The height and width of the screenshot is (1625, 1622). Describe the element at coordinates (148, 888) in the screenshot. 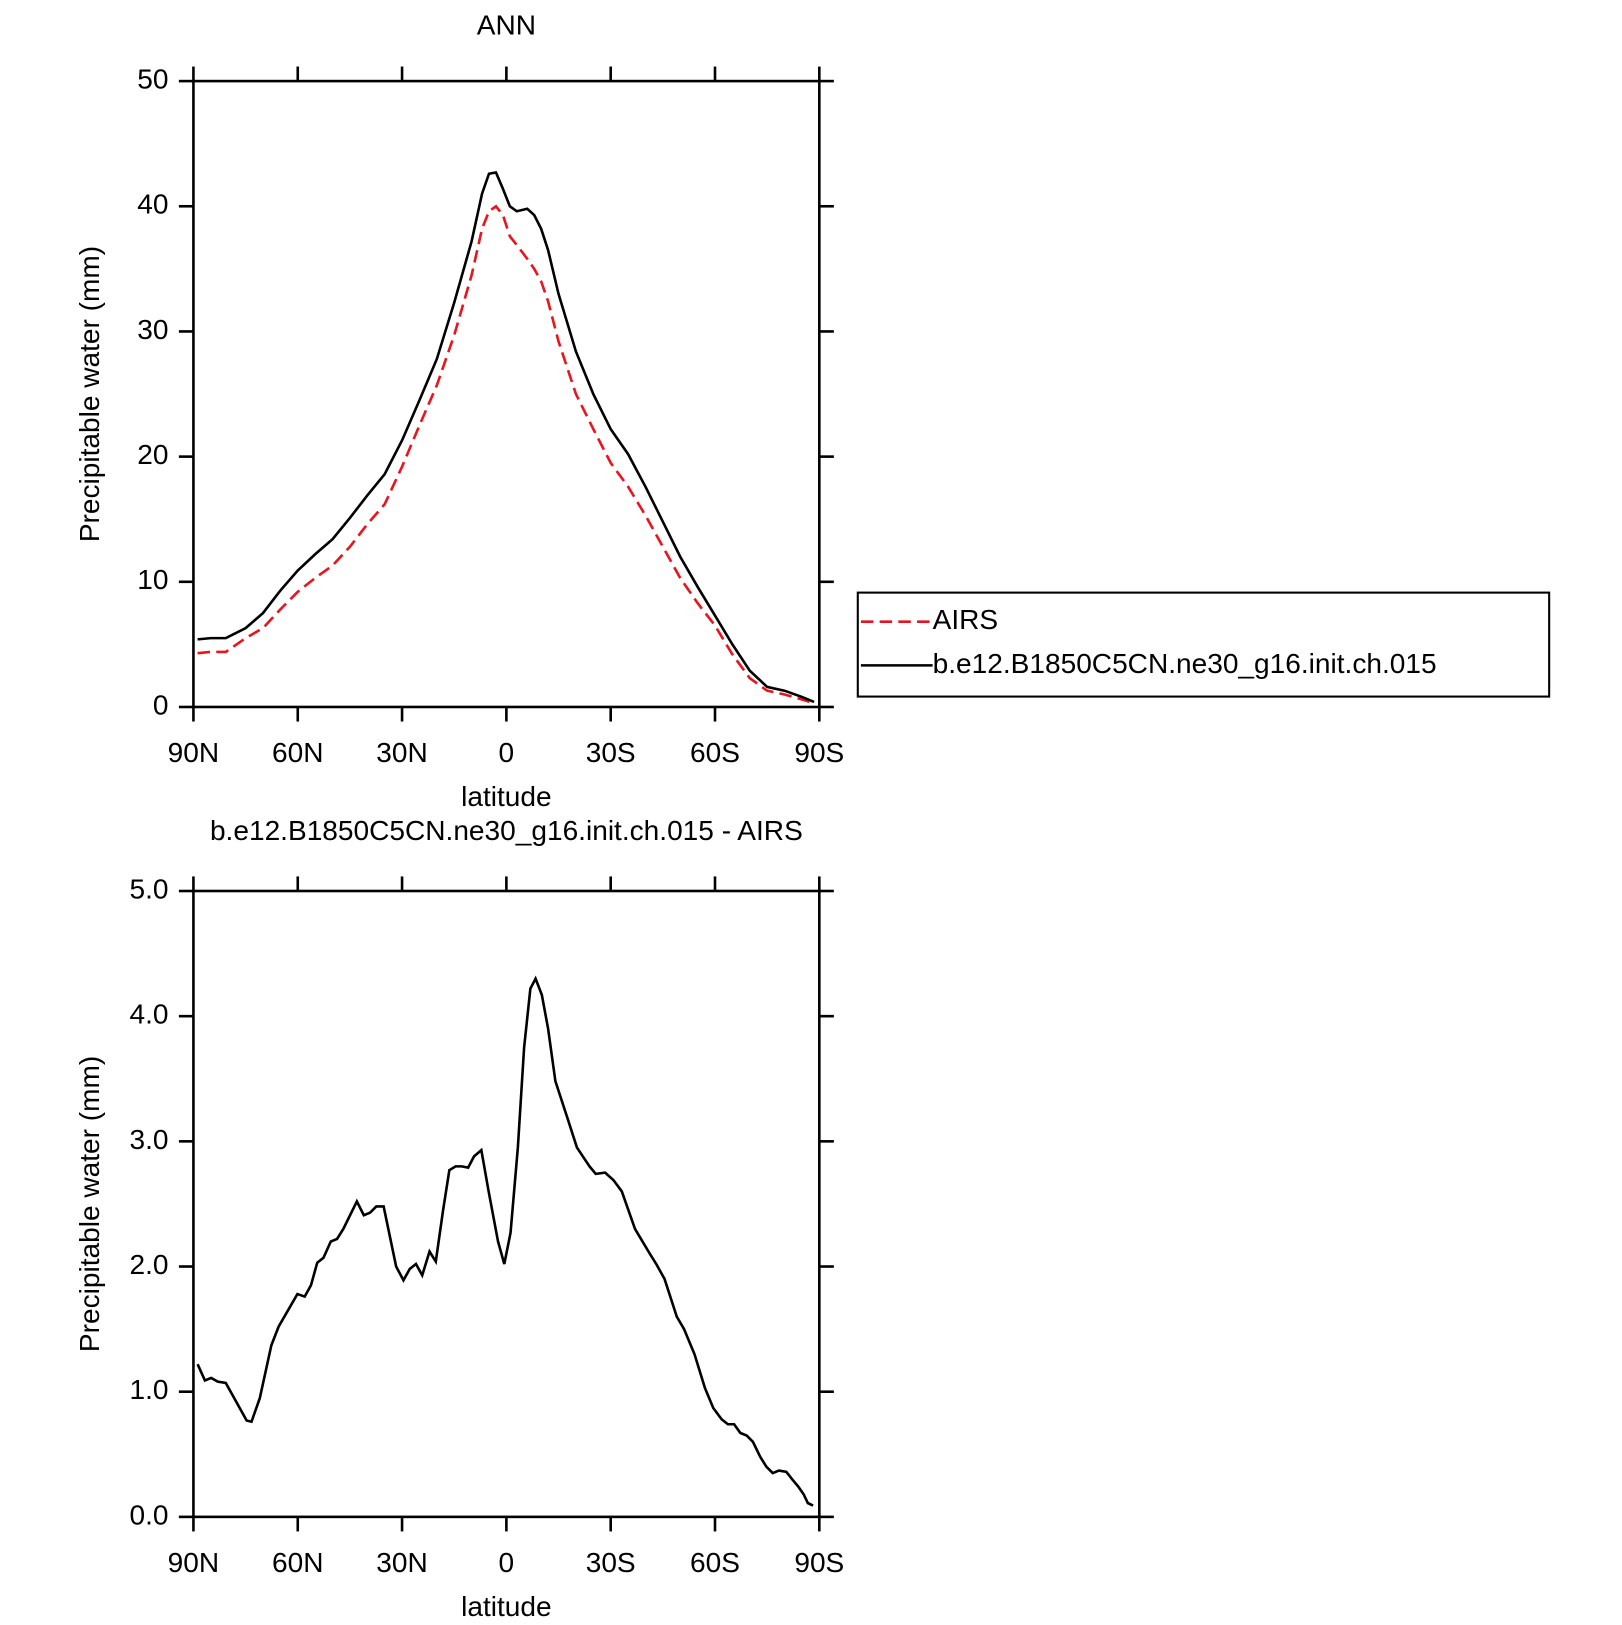

I see `y-tick-label: 5.0` at that location.